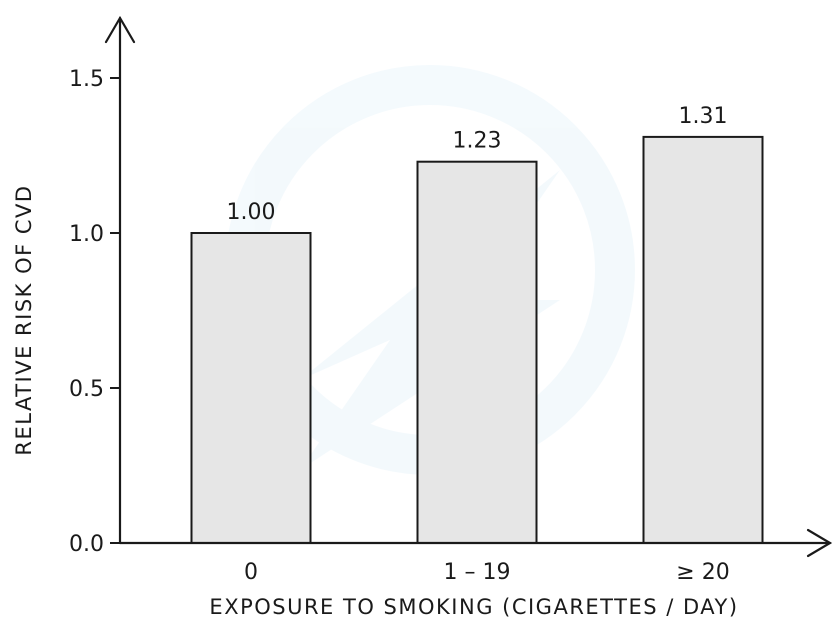  Describe the element at coordinates (477, 572) in the screenshot. I see `x-category-label: 1 – 19` at that location.